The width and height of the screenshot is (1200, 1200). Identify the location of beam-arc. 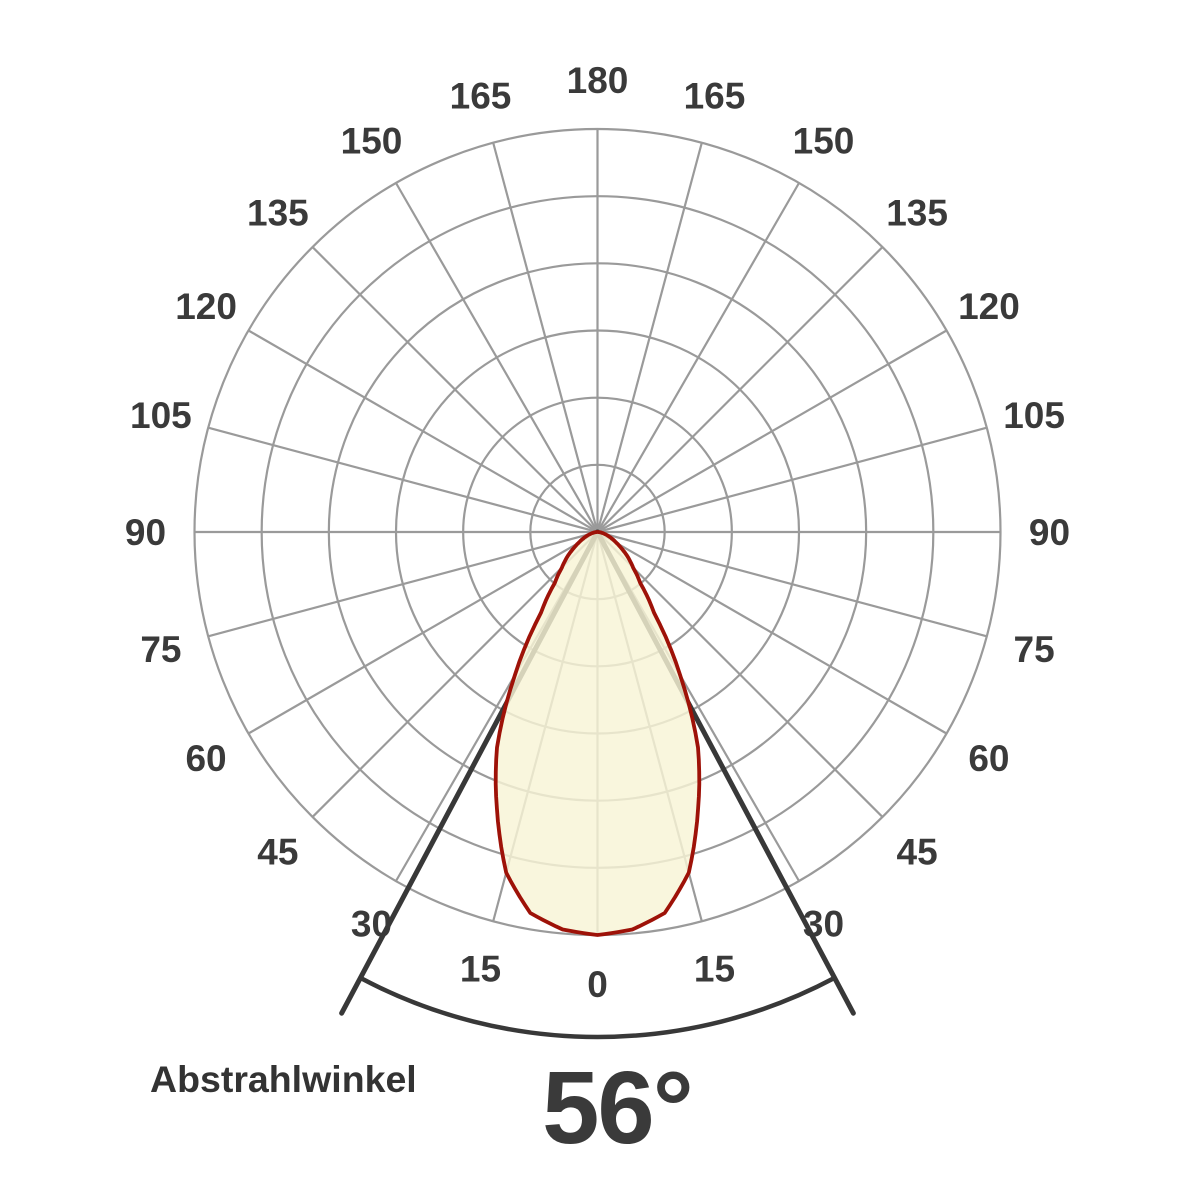
(597, 1007).